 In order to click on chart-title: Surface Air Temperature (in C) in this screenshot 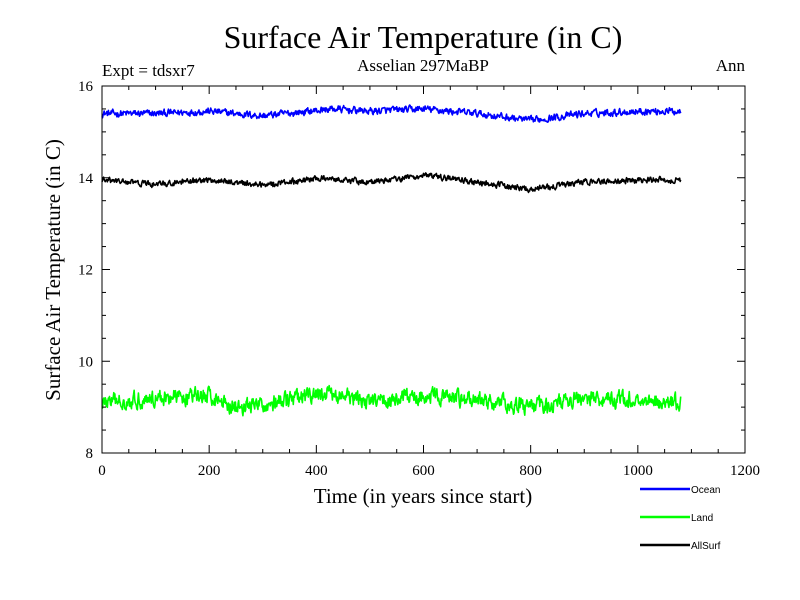, I will do `click(423, 37)`.